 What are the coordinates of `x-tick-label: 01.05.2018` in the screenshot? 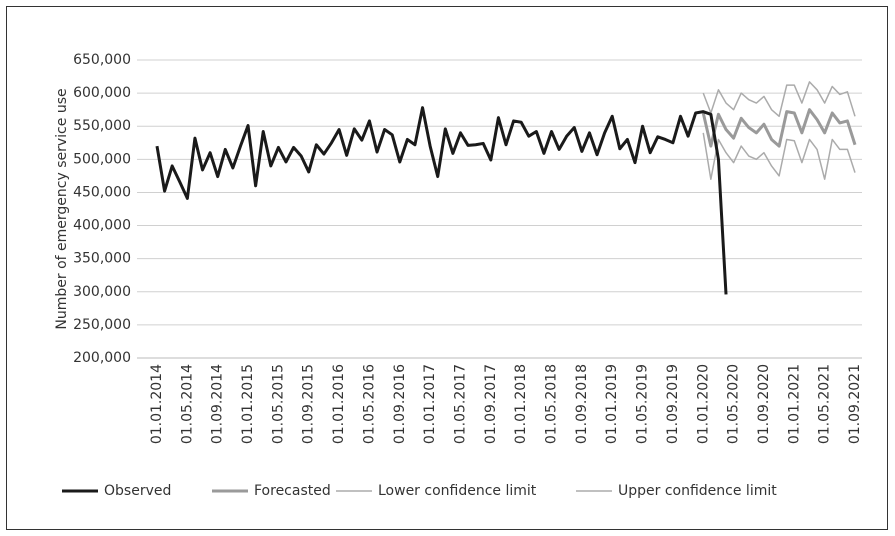 It's located at (552, 404).